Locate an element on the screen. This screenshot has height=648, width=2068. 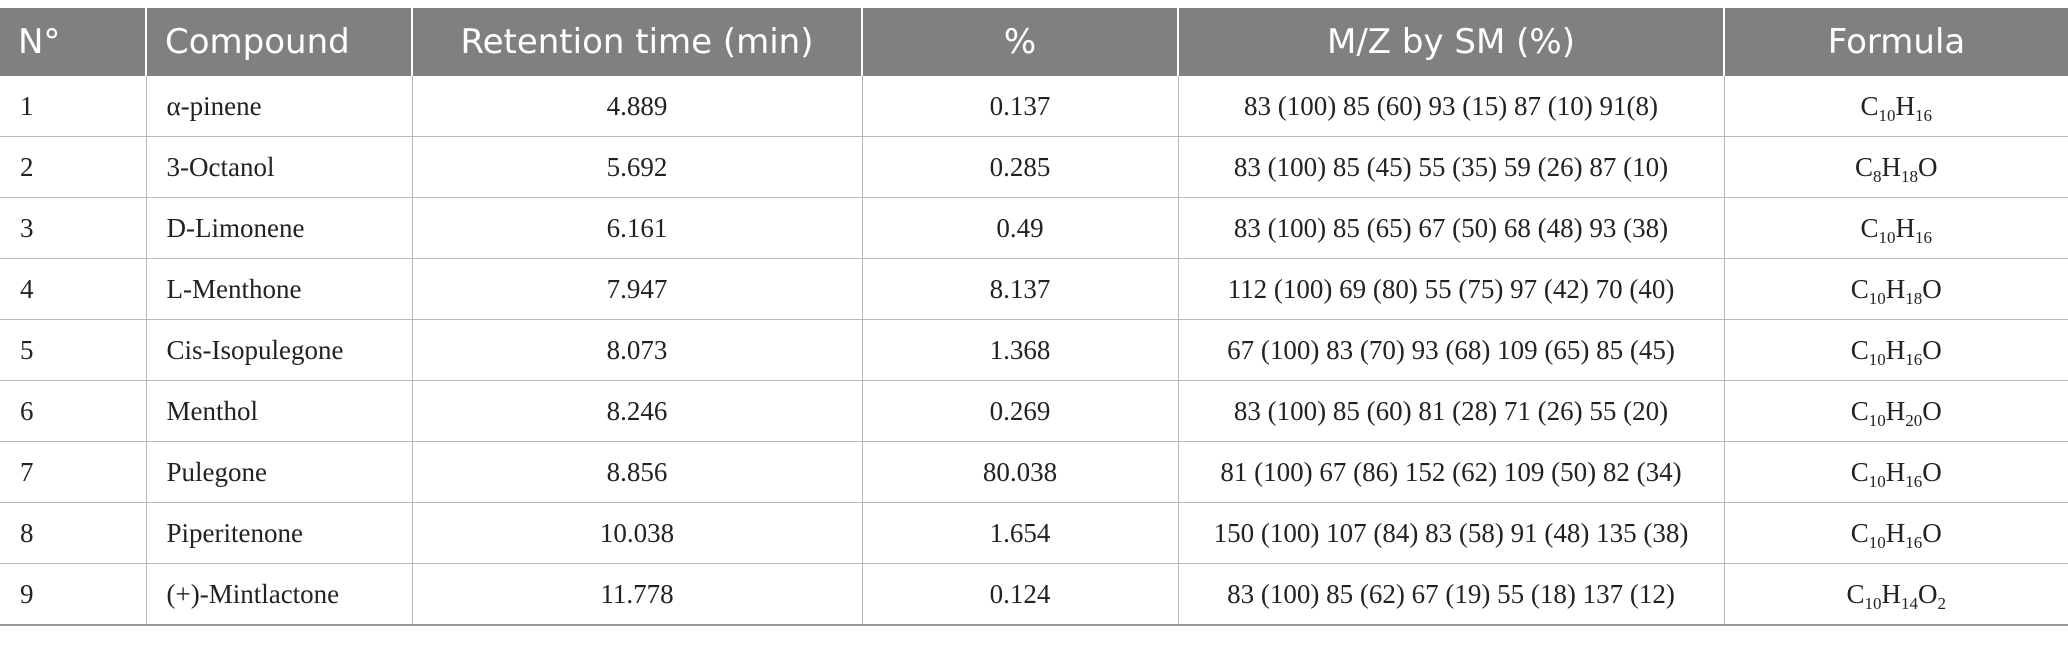
cell-compound: Pulegone is located at coordinates (279, 472).